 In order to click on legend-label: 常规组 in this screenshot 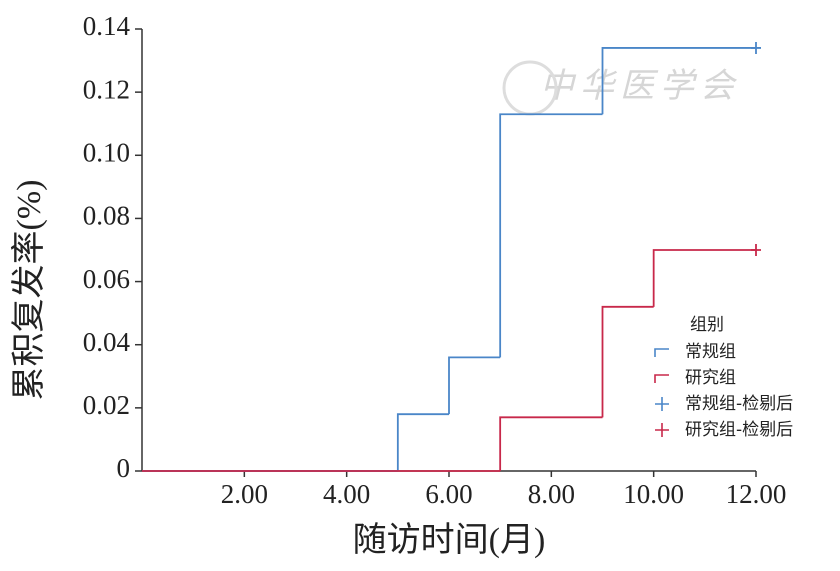, I will do `click(710, 352)`.